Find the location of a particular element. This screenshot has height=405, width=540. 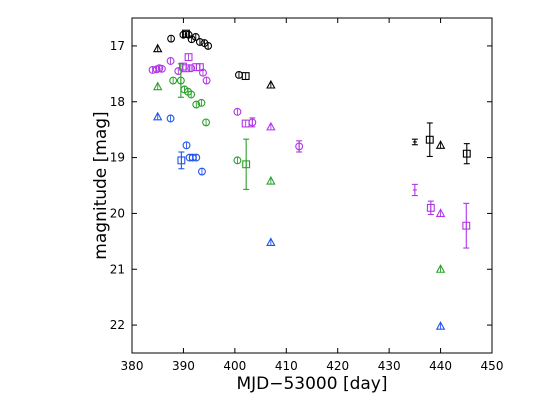

y-axis-label: magnitude [mag] is located at coordinates (101, 185).